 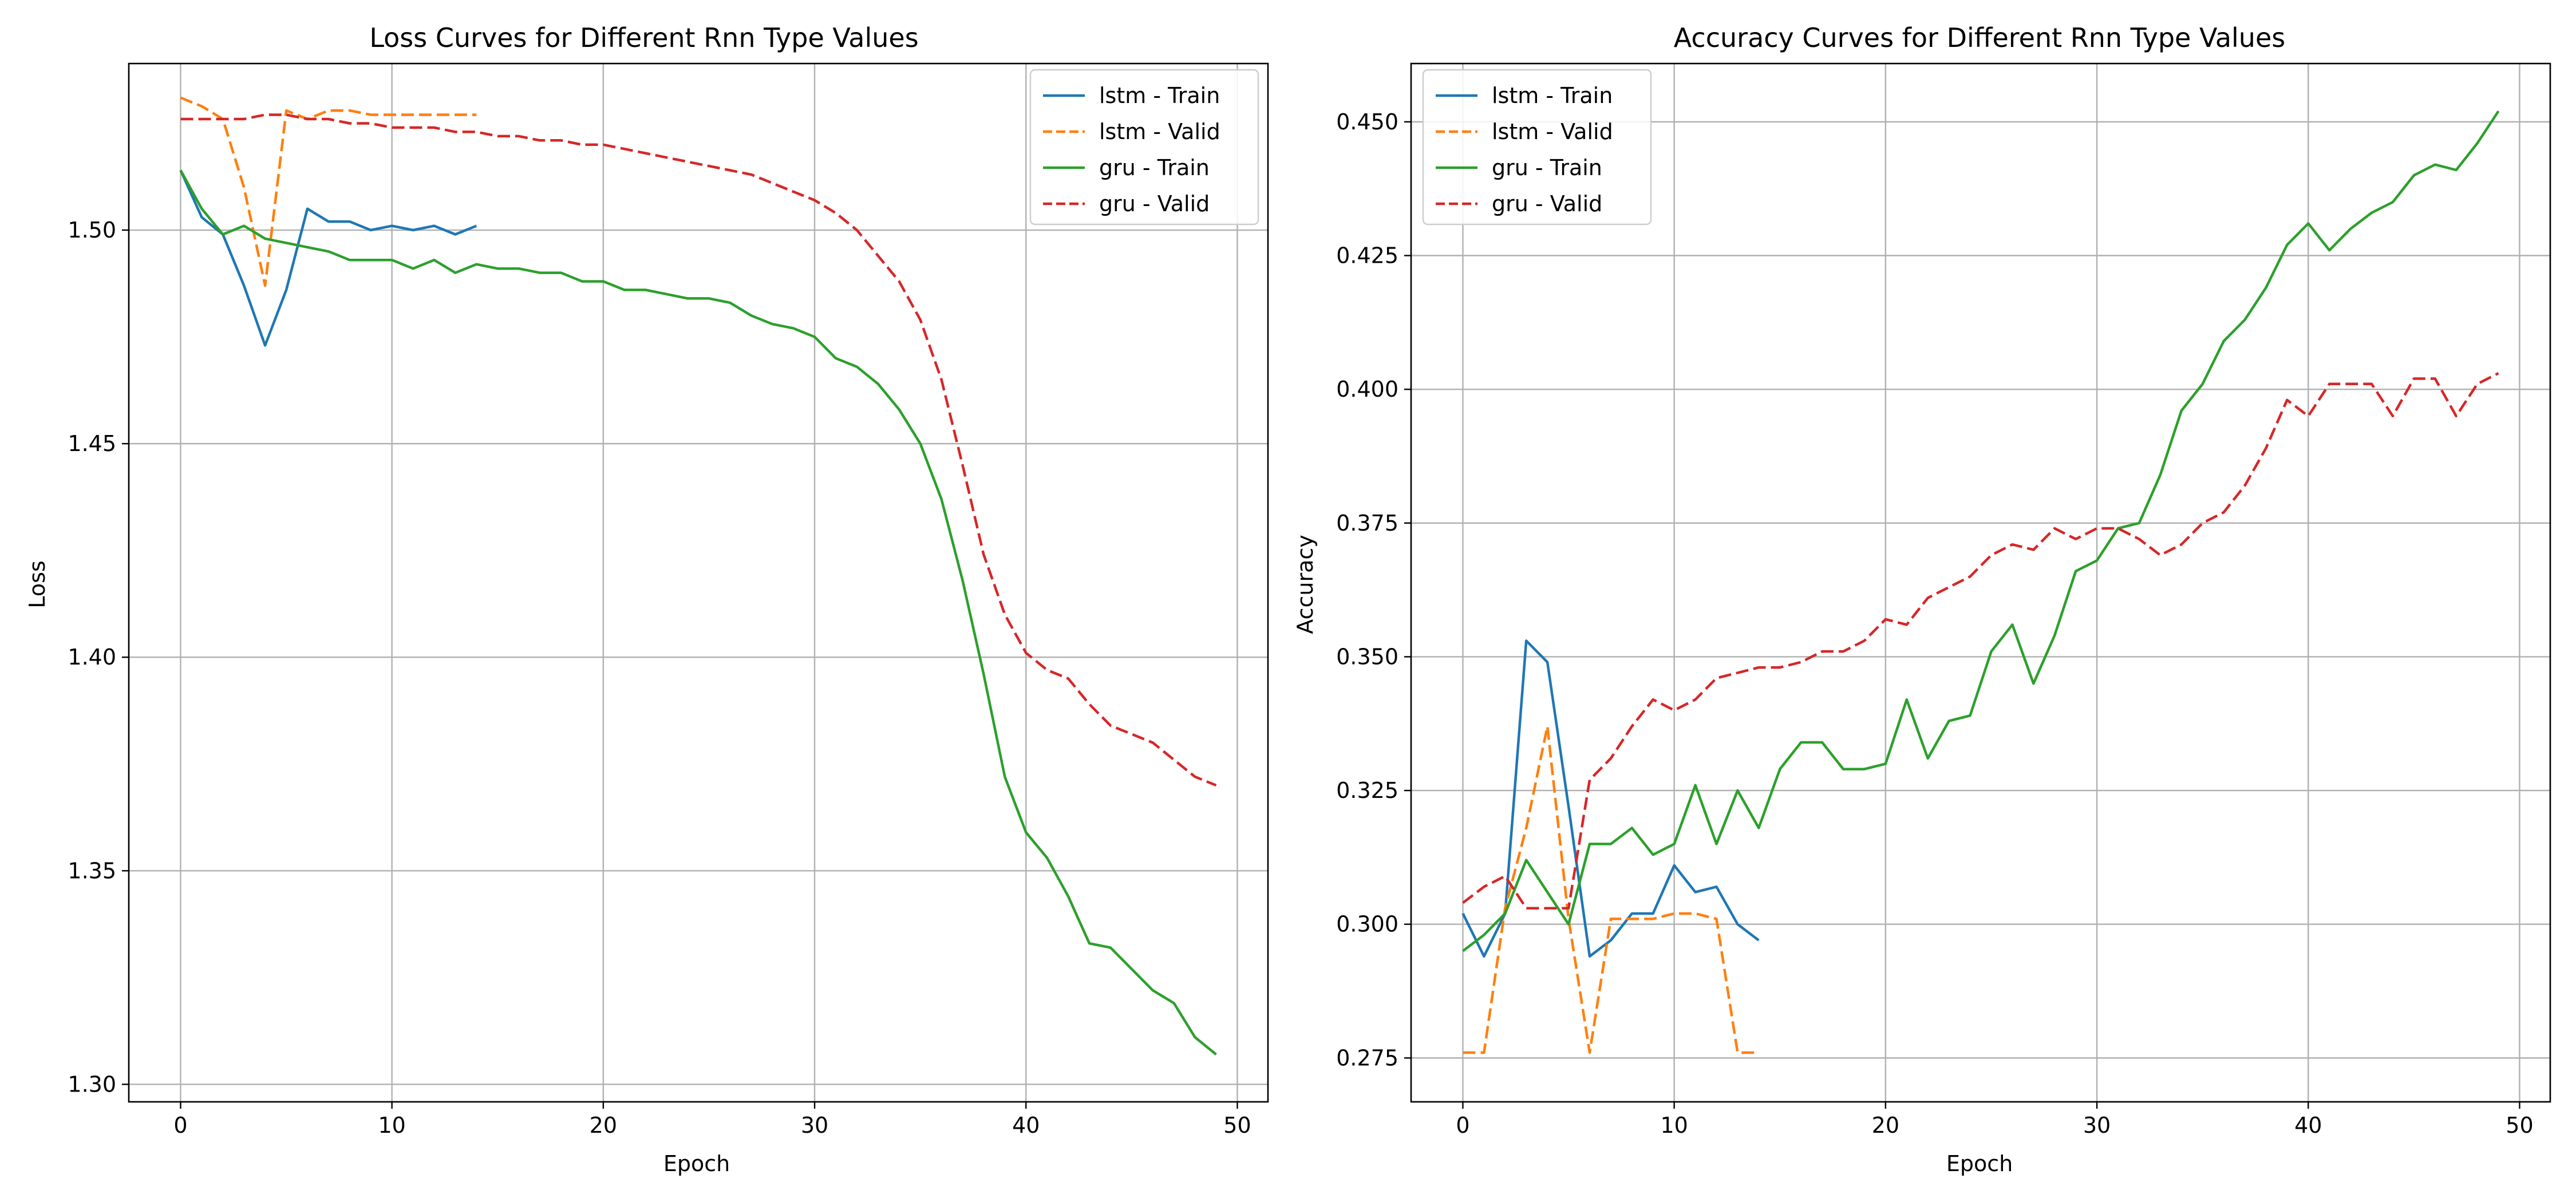 What do you see at coordinates (1552, 132) in the screenshot?
I see `accuracy-legend-label: lstm - Valid` at bounding box center [1552, 132].